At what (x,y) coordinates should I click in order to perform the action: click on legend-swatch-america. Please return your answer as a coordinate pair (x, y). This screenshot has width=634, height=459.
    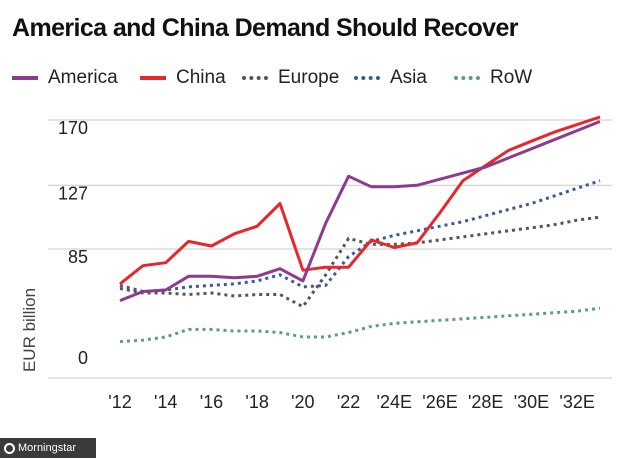
    Looking at the image, I should click on (25, 78).